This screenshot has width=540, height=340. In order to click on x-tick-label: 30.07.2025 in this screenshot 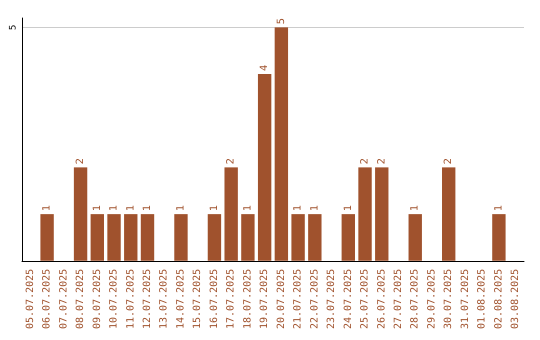, I will do `click(448, 299)`.